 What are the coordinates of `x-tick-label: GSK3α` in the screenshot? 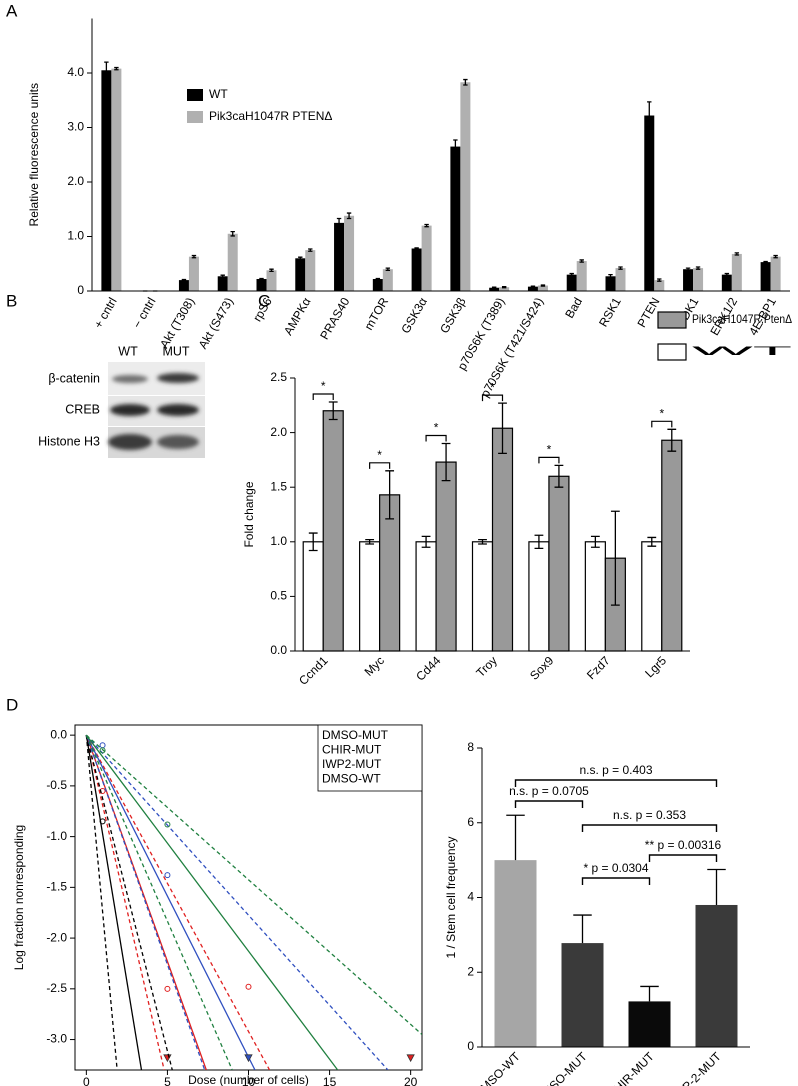 It's located at (414, 315).